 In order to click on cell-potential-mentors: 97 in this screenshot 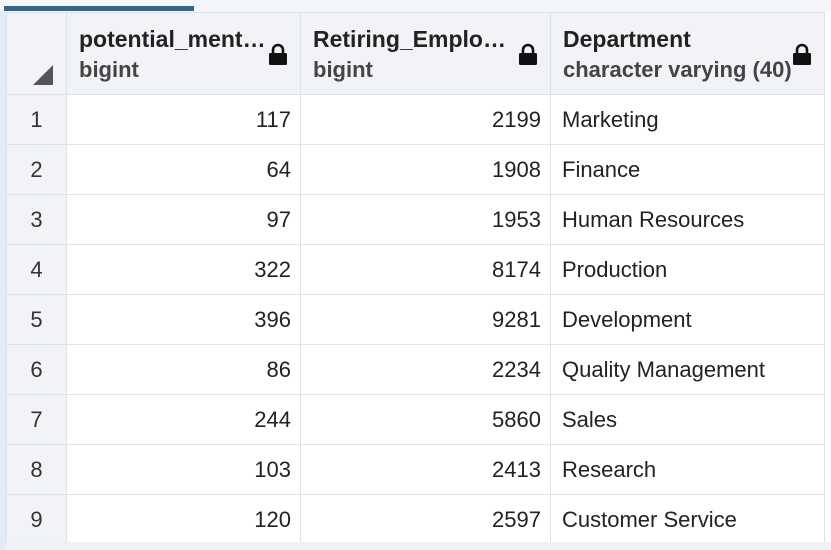, I will do `click(183, 219)`.